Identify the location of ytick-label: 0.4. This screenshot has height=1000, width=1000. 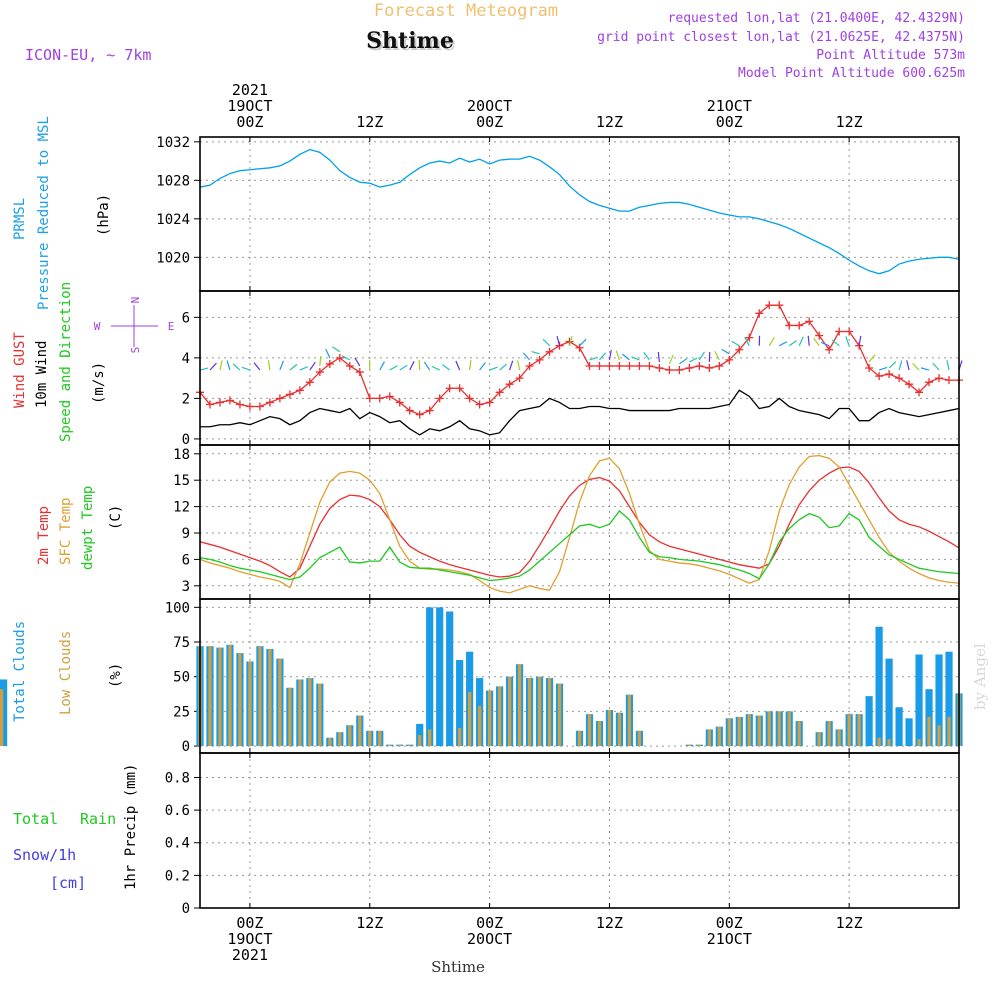
(177, 844).